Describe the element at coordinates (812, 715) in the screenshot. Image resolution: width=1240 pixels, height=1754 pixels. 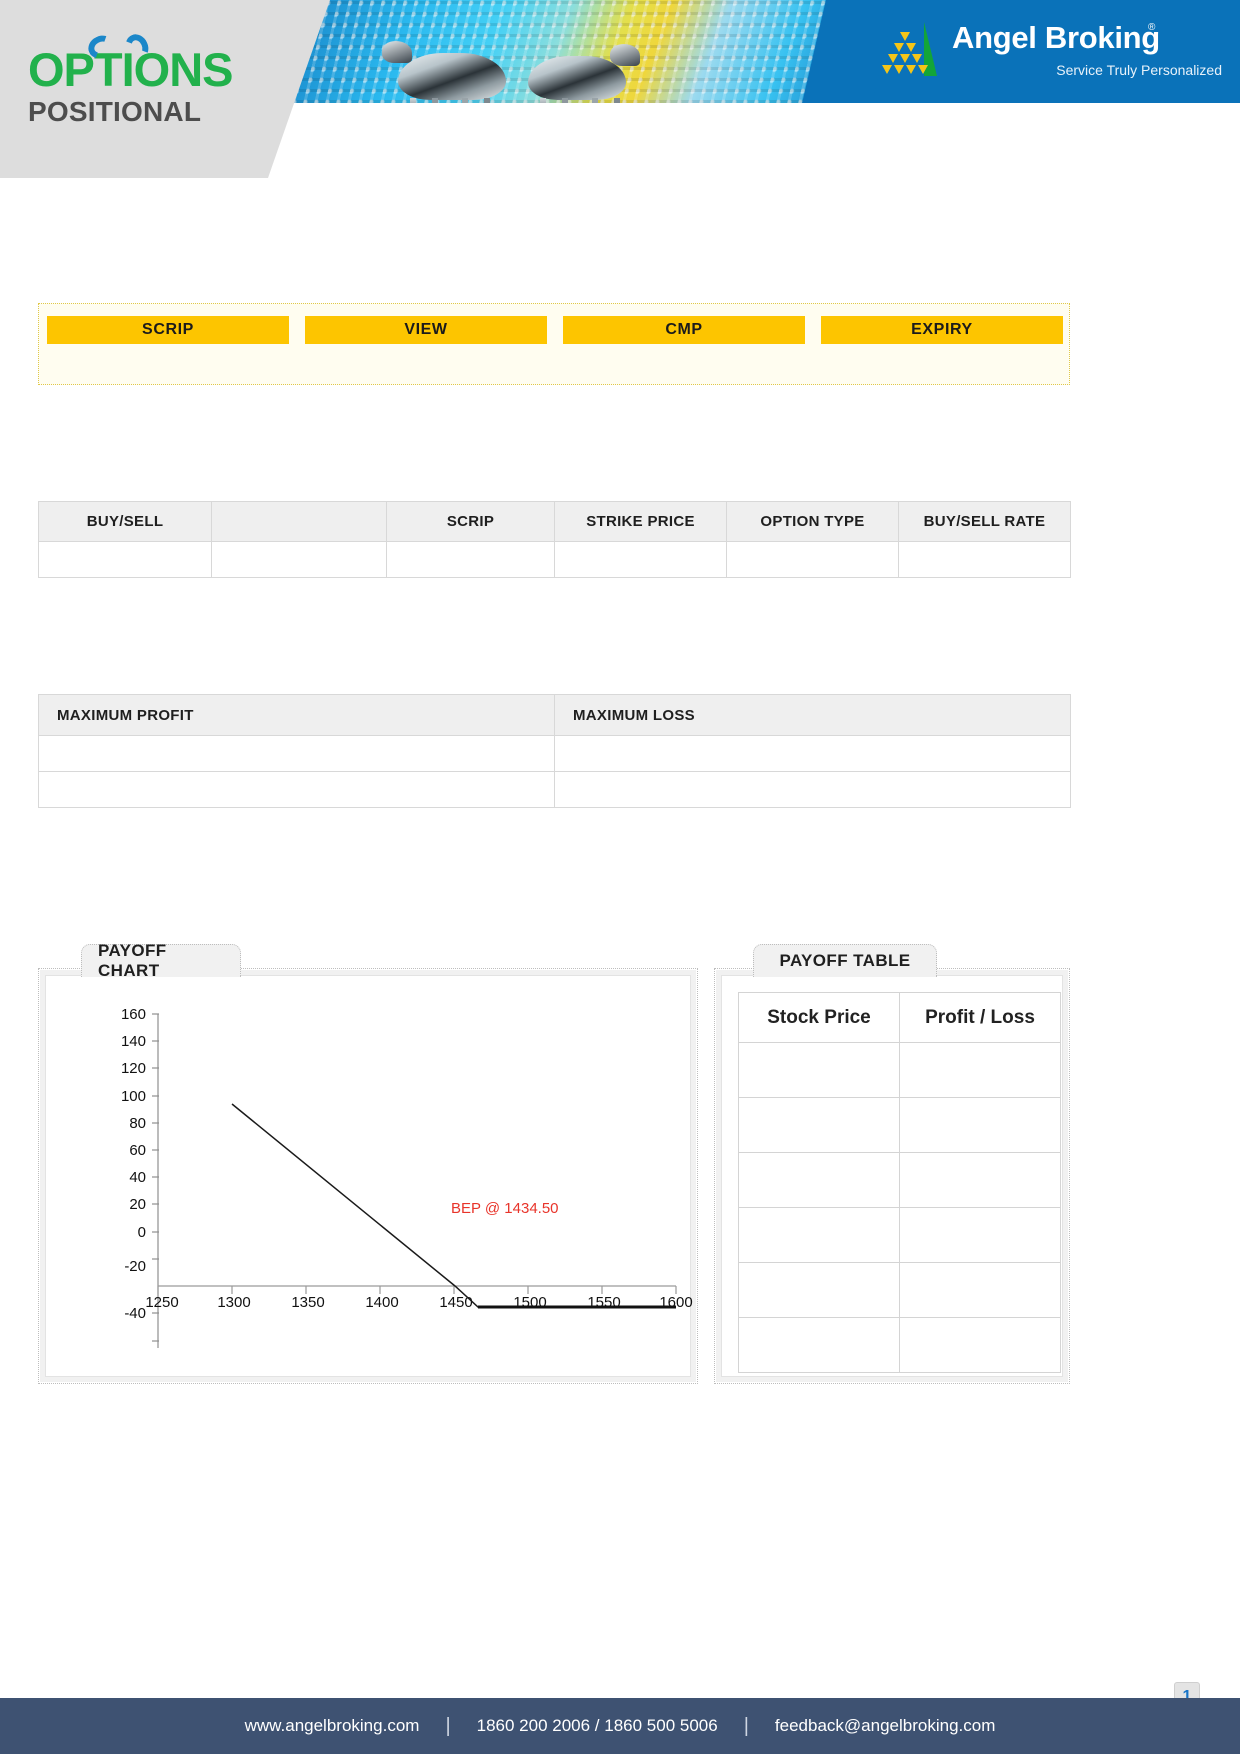
I see `col-maximum-loss: MAXIMUM LOSS` at that location.